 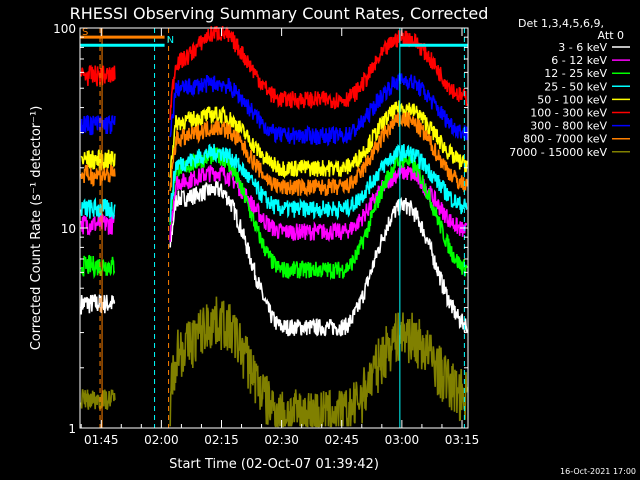 I want to click on x-tick-label-1: 02:00, so click(x=161, y=440).